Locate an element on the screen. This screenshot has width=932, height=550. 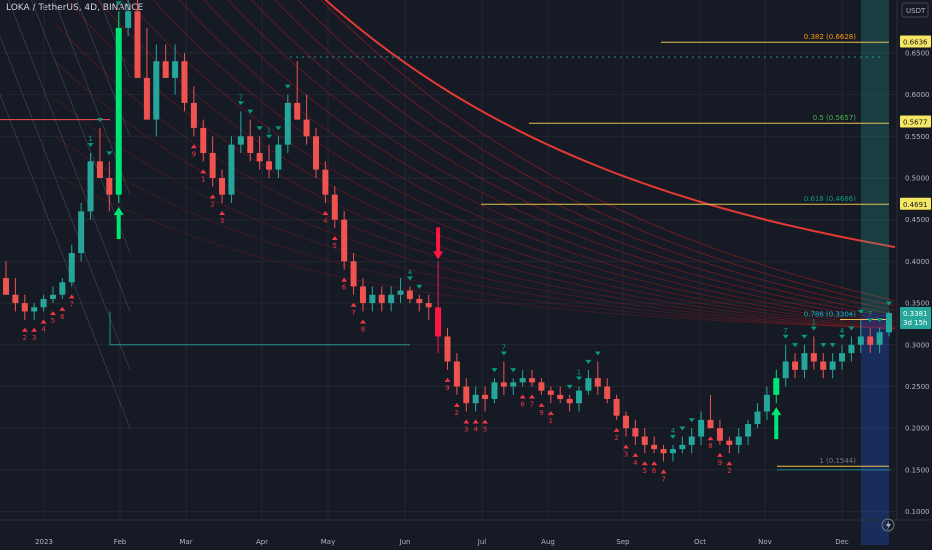
y-tick-label: 0.4500 is located at coordinates (917, 220).